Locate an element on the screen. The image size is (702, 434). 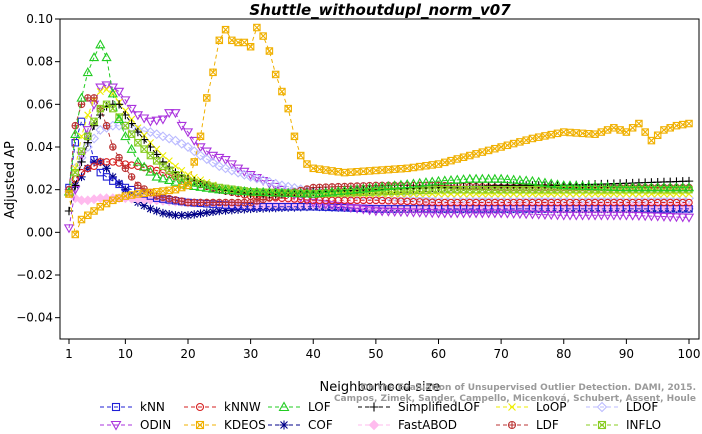
legend-item-loop: LoOP is located at coordinates (531, 407).